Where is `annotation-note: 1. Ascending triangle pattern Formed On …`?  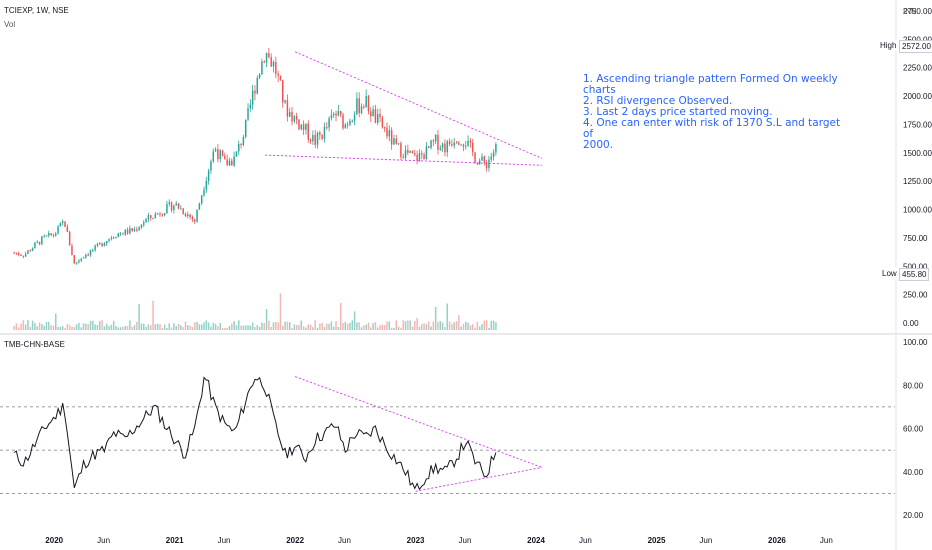 annotation-note: 1. Ascending triangle pattern Formed On … is located at coordinates (713, 112).